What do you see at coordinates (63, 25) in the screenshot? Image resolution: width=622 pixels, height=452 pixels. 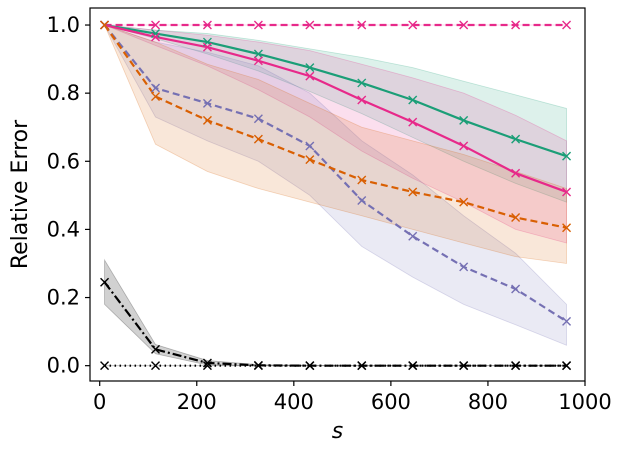 I see `y-tick-label-5: 1.0` at bounding box center [63, 25].